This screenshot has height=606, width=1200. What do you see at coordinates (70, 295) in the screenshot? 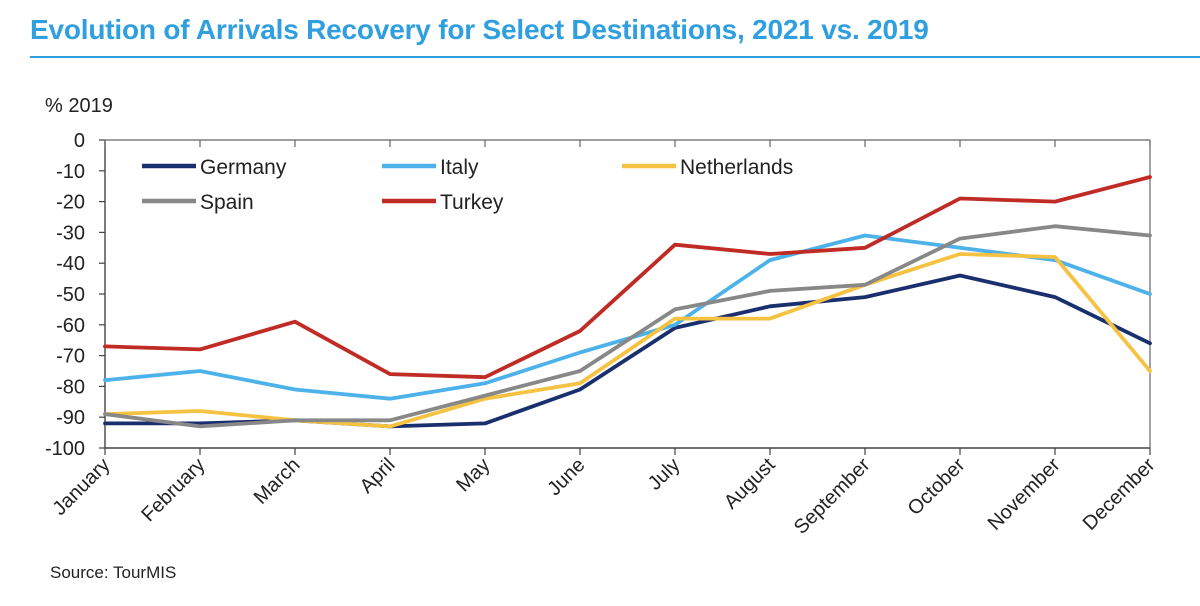
I see `y-tick-label: -50` at bounding box center [70, 295].